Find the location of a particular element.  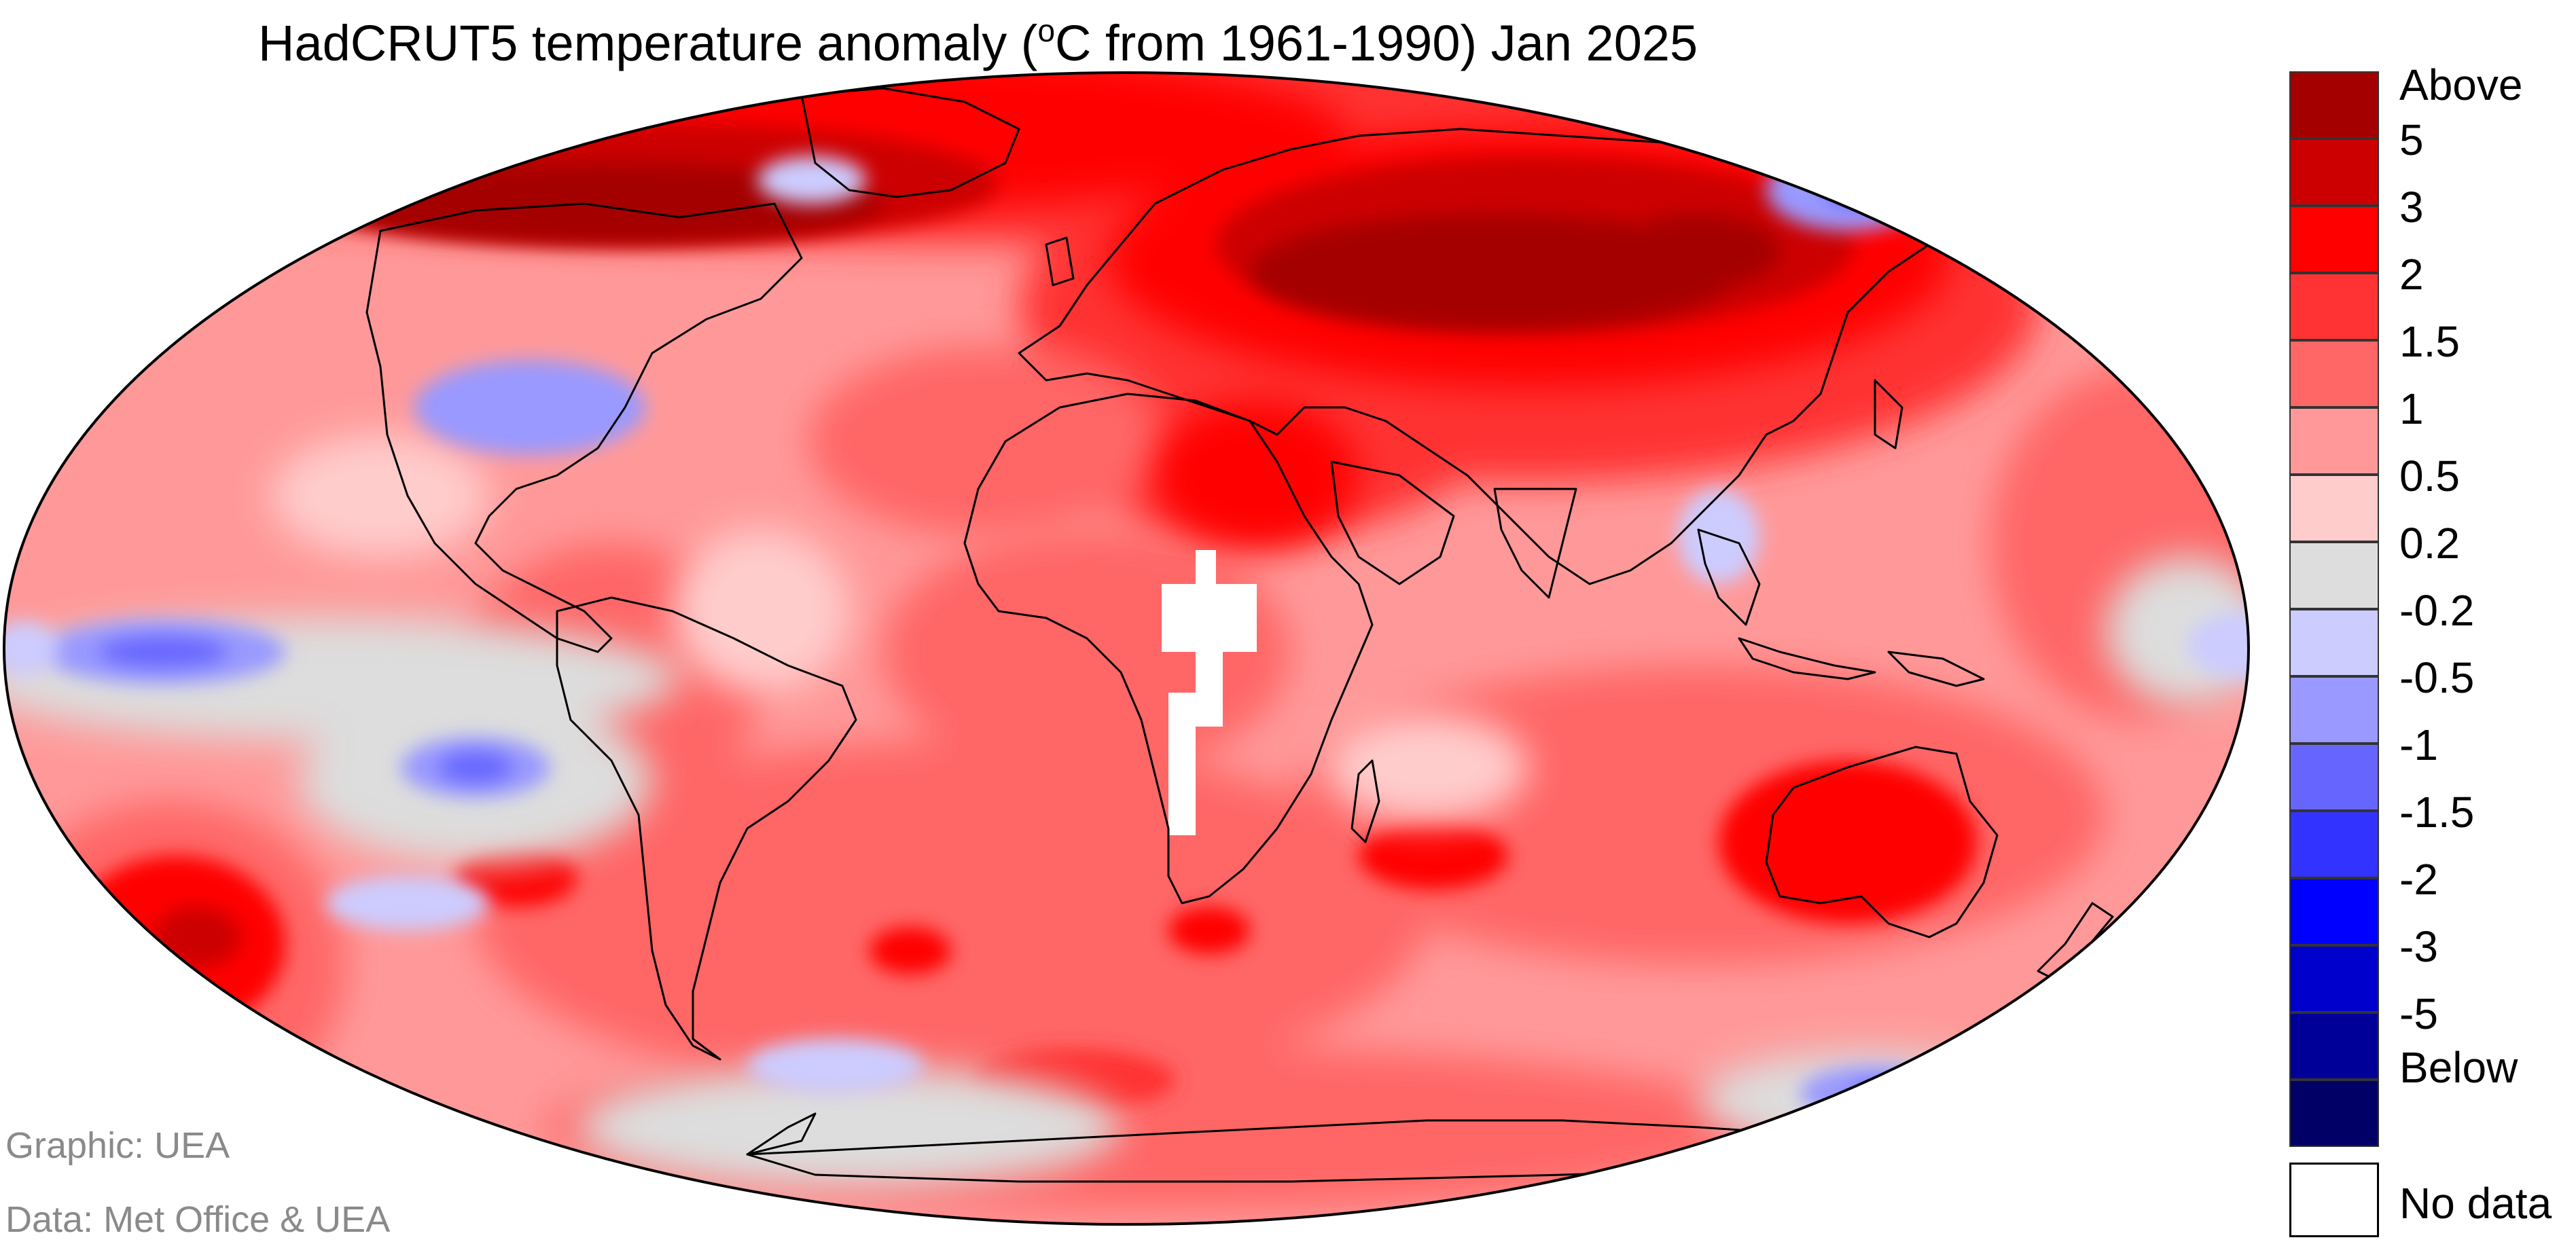

no-data-swatch is located at coordinates (2334, 1200).